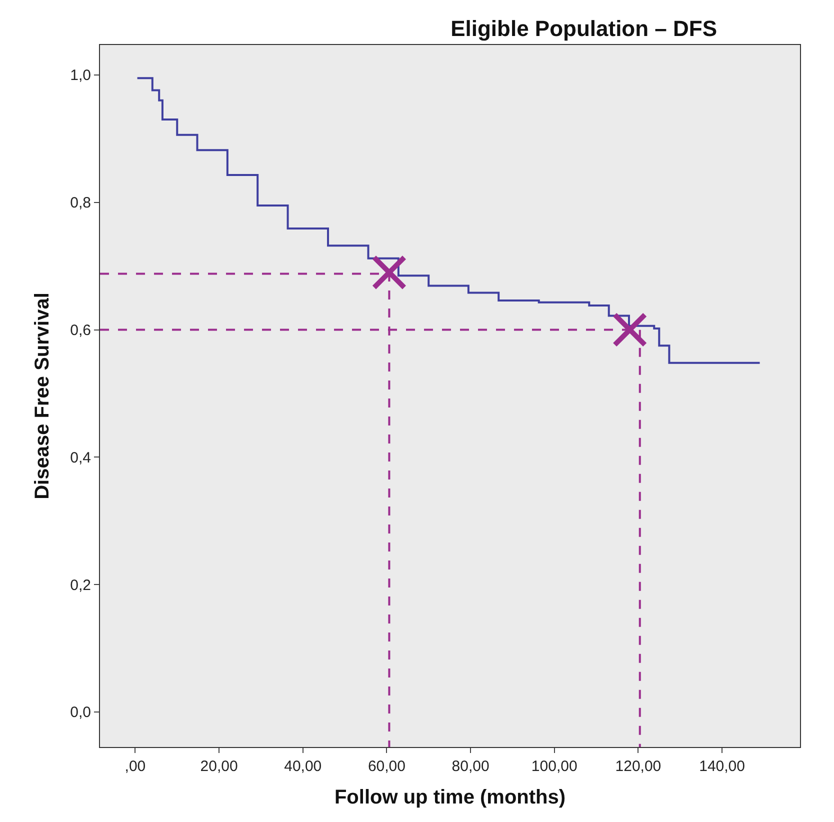 This screenshot has height=822, width=834. Describe the element at coordinates (80, 457) in the screenshot. I see `y-tick-label: 0,4` at that location.